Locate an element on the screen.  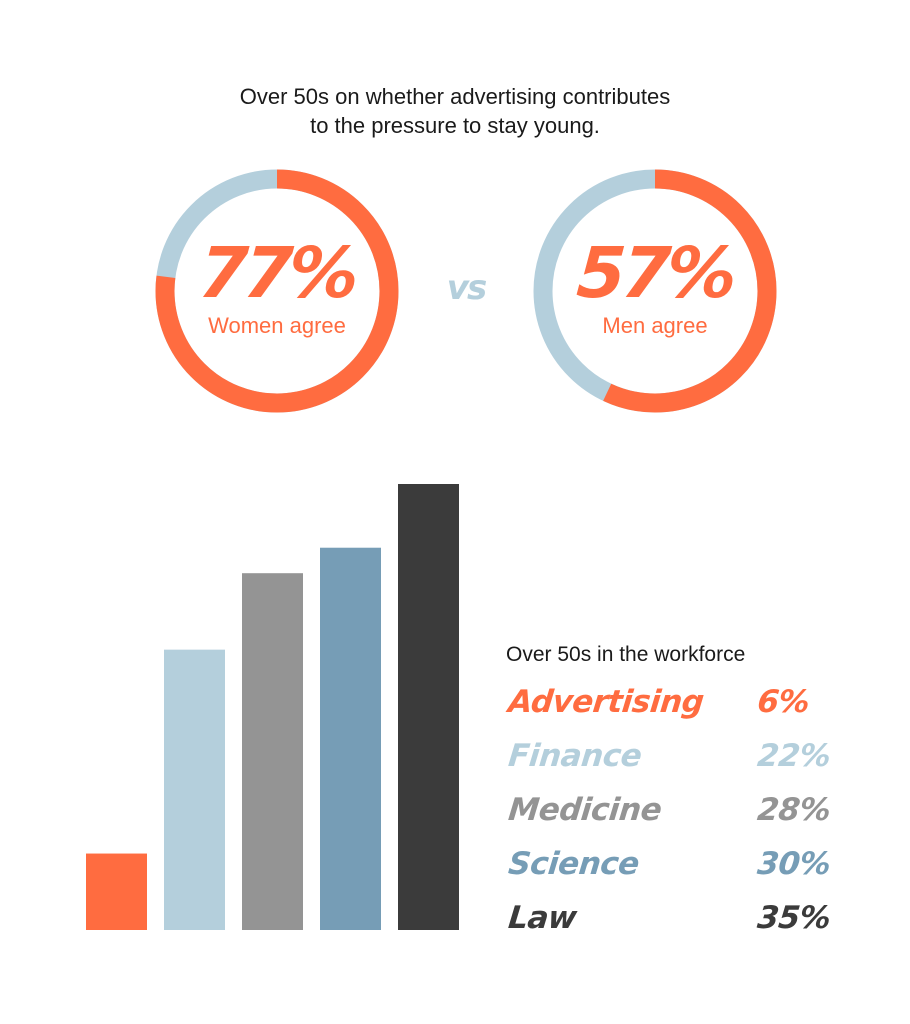
category-law: Law is located at coordinates (542, 918).